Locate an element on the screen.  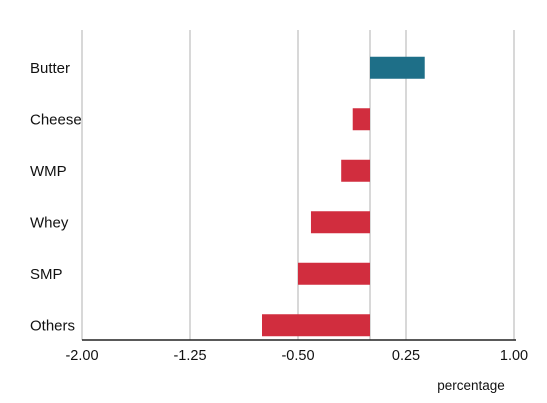
x-tick-label-0: -2.00 is located at coordinates (81, 356).